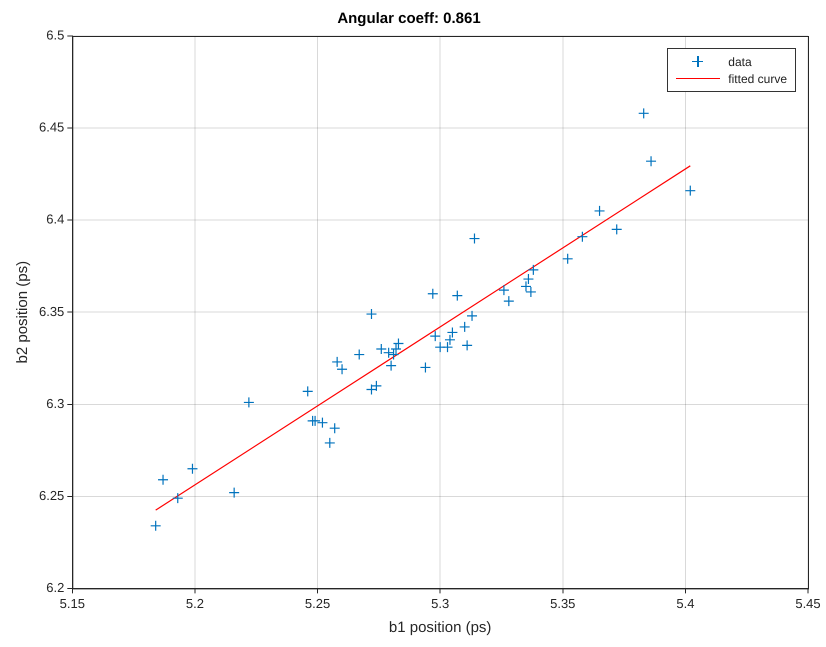 This screenshot has width=826, height=647. I want to click on y-tick-label: 6.3, so click(55, 403).